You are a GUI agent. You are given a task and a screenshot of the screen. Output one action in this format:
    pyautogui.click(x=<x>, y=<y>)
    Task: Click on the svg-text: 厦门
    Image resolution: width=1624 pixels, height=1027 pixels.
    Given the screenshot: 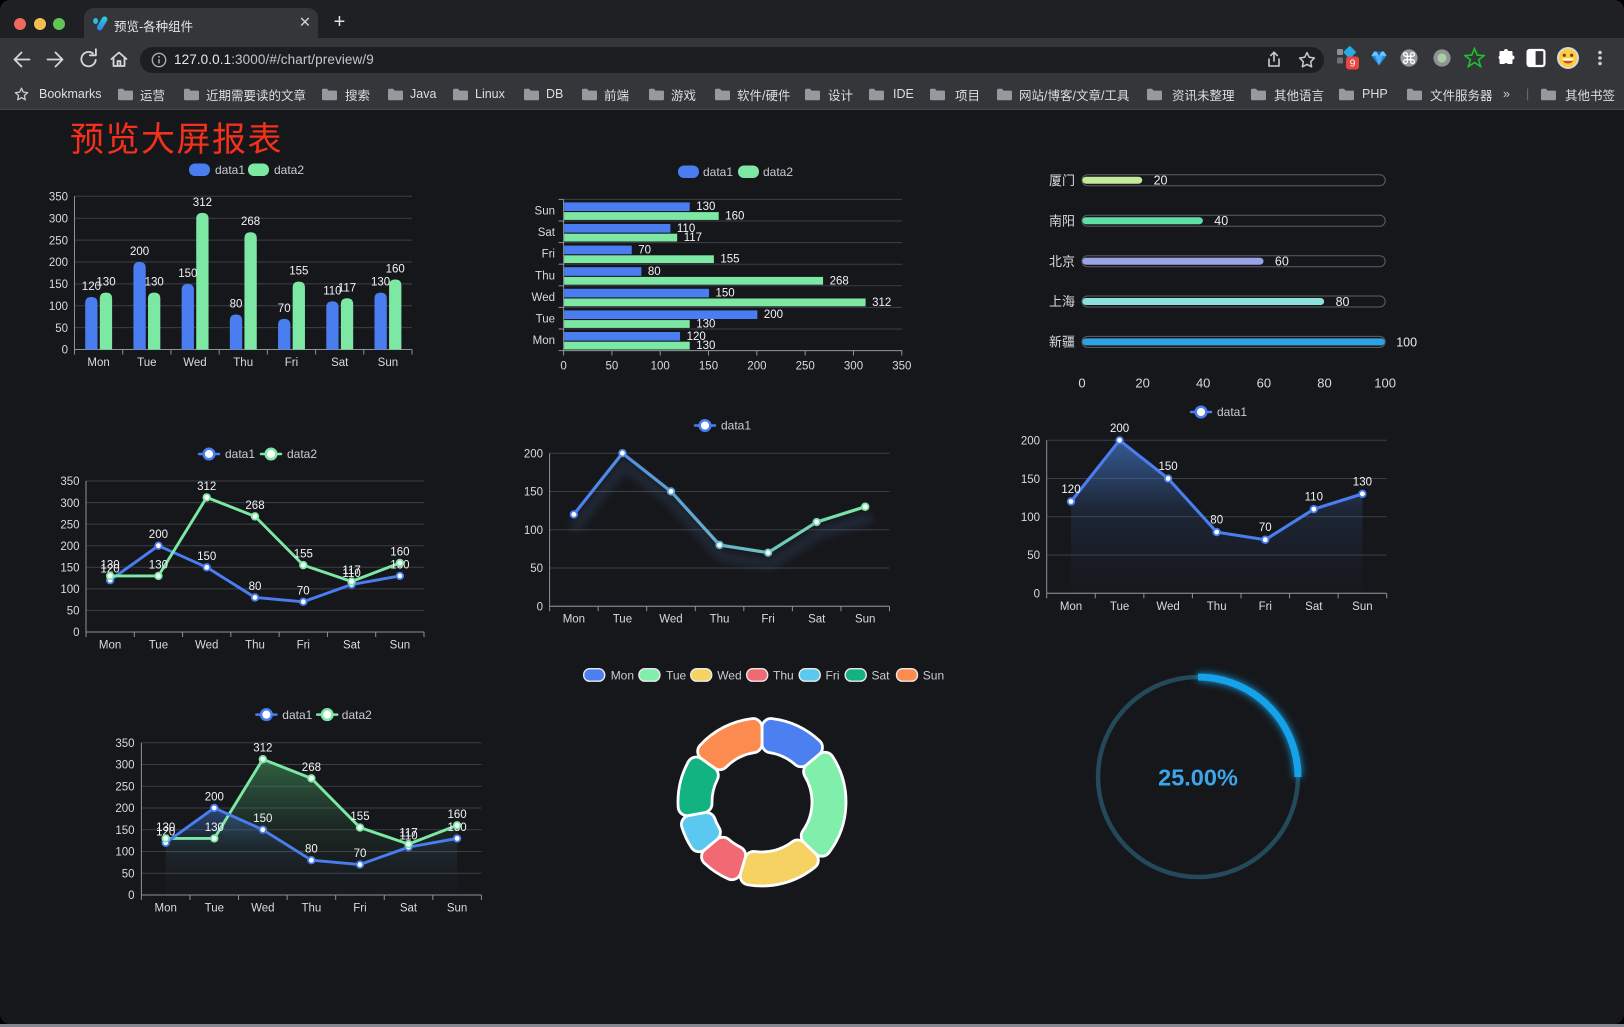 What is the action you would take?
    pyautogui.click(x=1062, y=180)
    